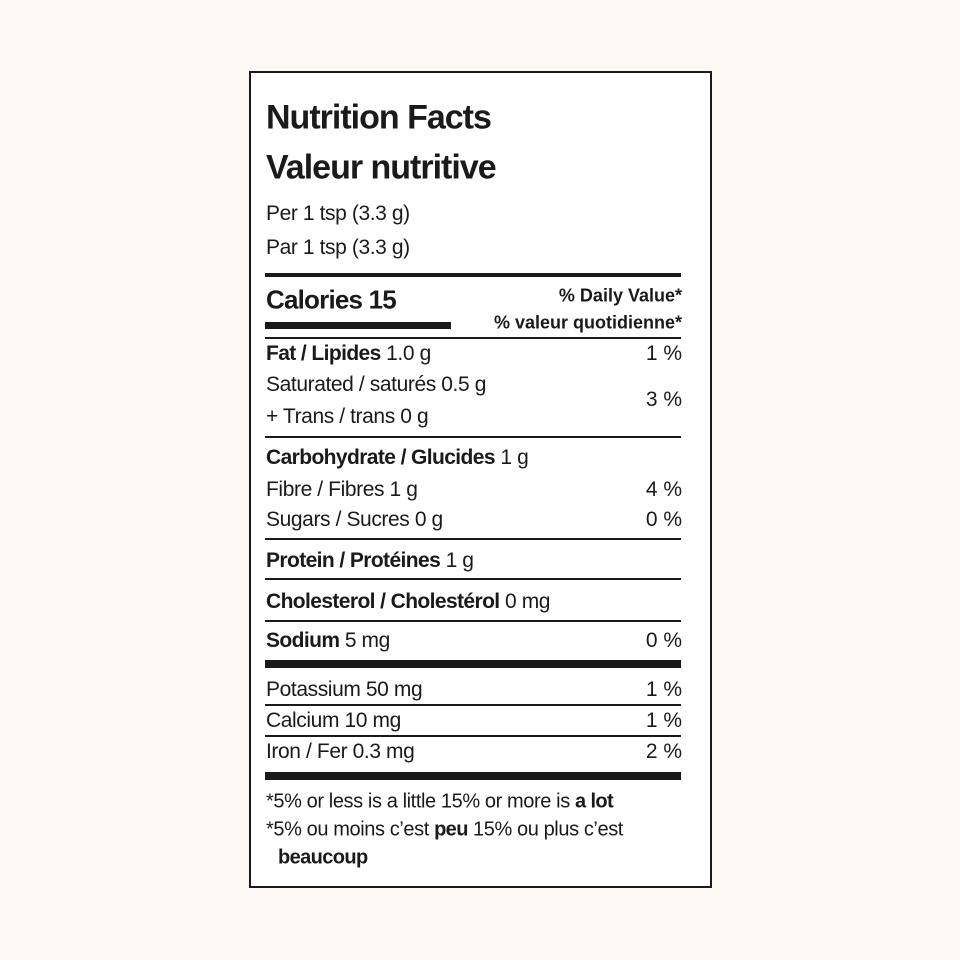 The height and width of the screenshot is (960, 960). Describe the element at coordinates (663, 399) in the screenshot. I see `daily-percent: 3 %` at that location.